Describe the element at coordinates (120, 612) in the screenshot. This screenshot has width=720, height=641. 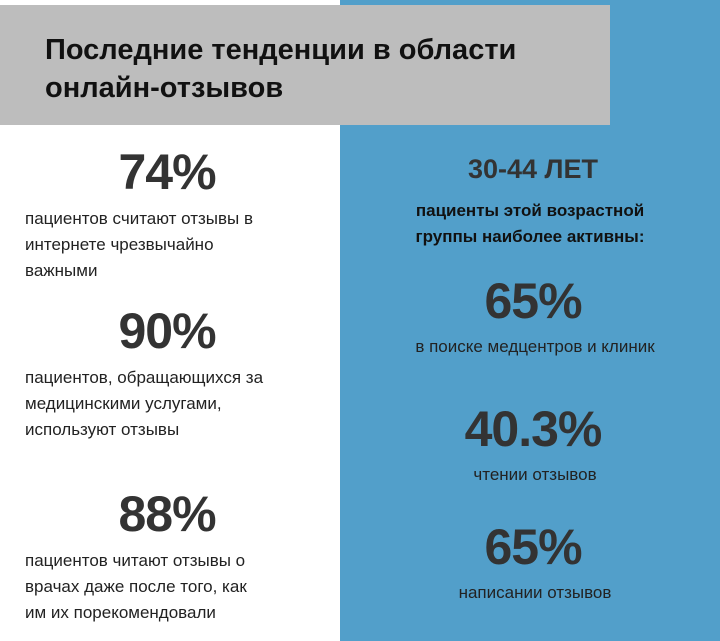
I see `stat-text: им их порекомендовали` at that location.